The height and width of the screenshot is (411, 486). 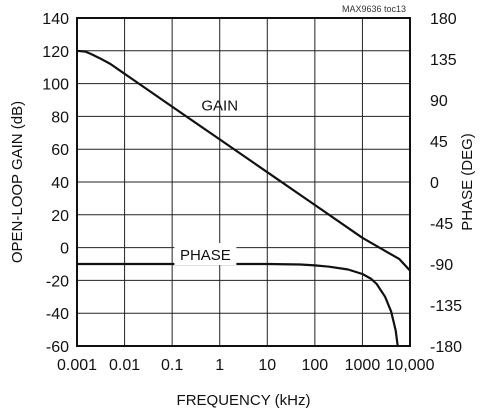 I want to click on y-left-tick-label: 40, so click(x=60, y=183).